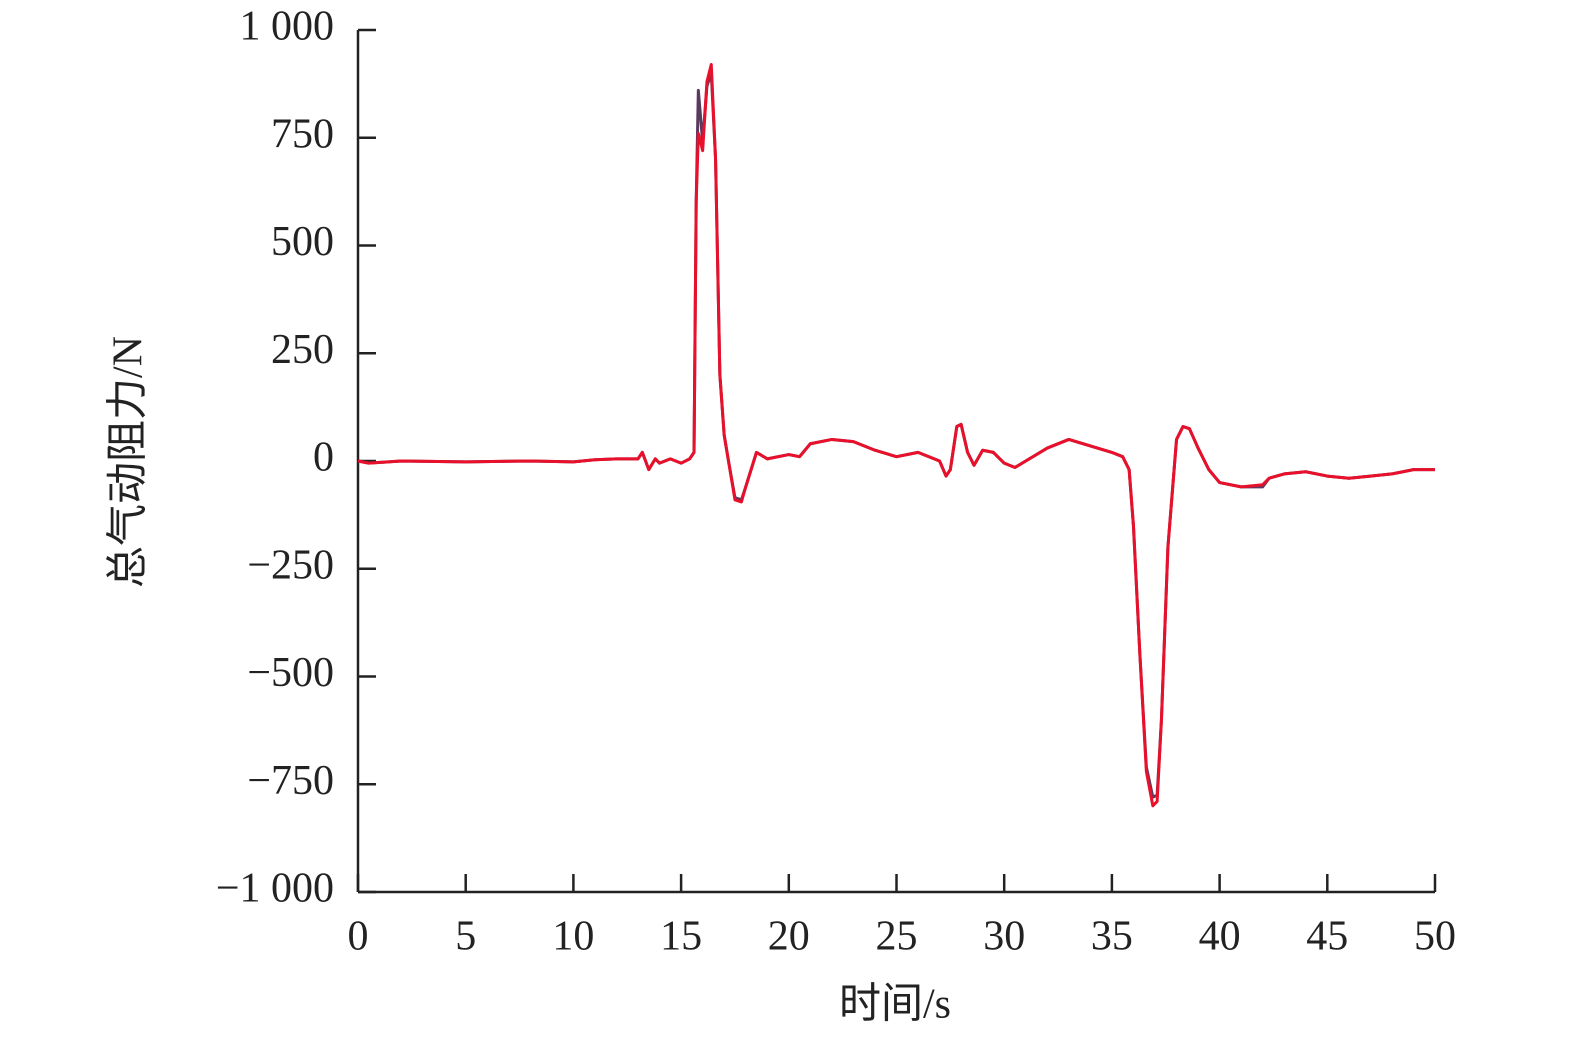 This screenshot has width=1575, height=1049. I want to click on x-axis-label: 时间/s, so click(895, 1005).